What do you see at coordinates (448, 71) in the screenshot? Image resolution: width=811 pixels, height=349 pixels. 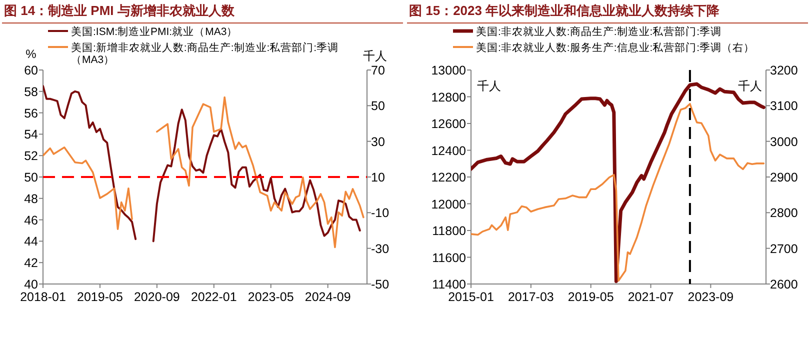 I see `y-tick-label: 13000` at bounding box center [448, 71].